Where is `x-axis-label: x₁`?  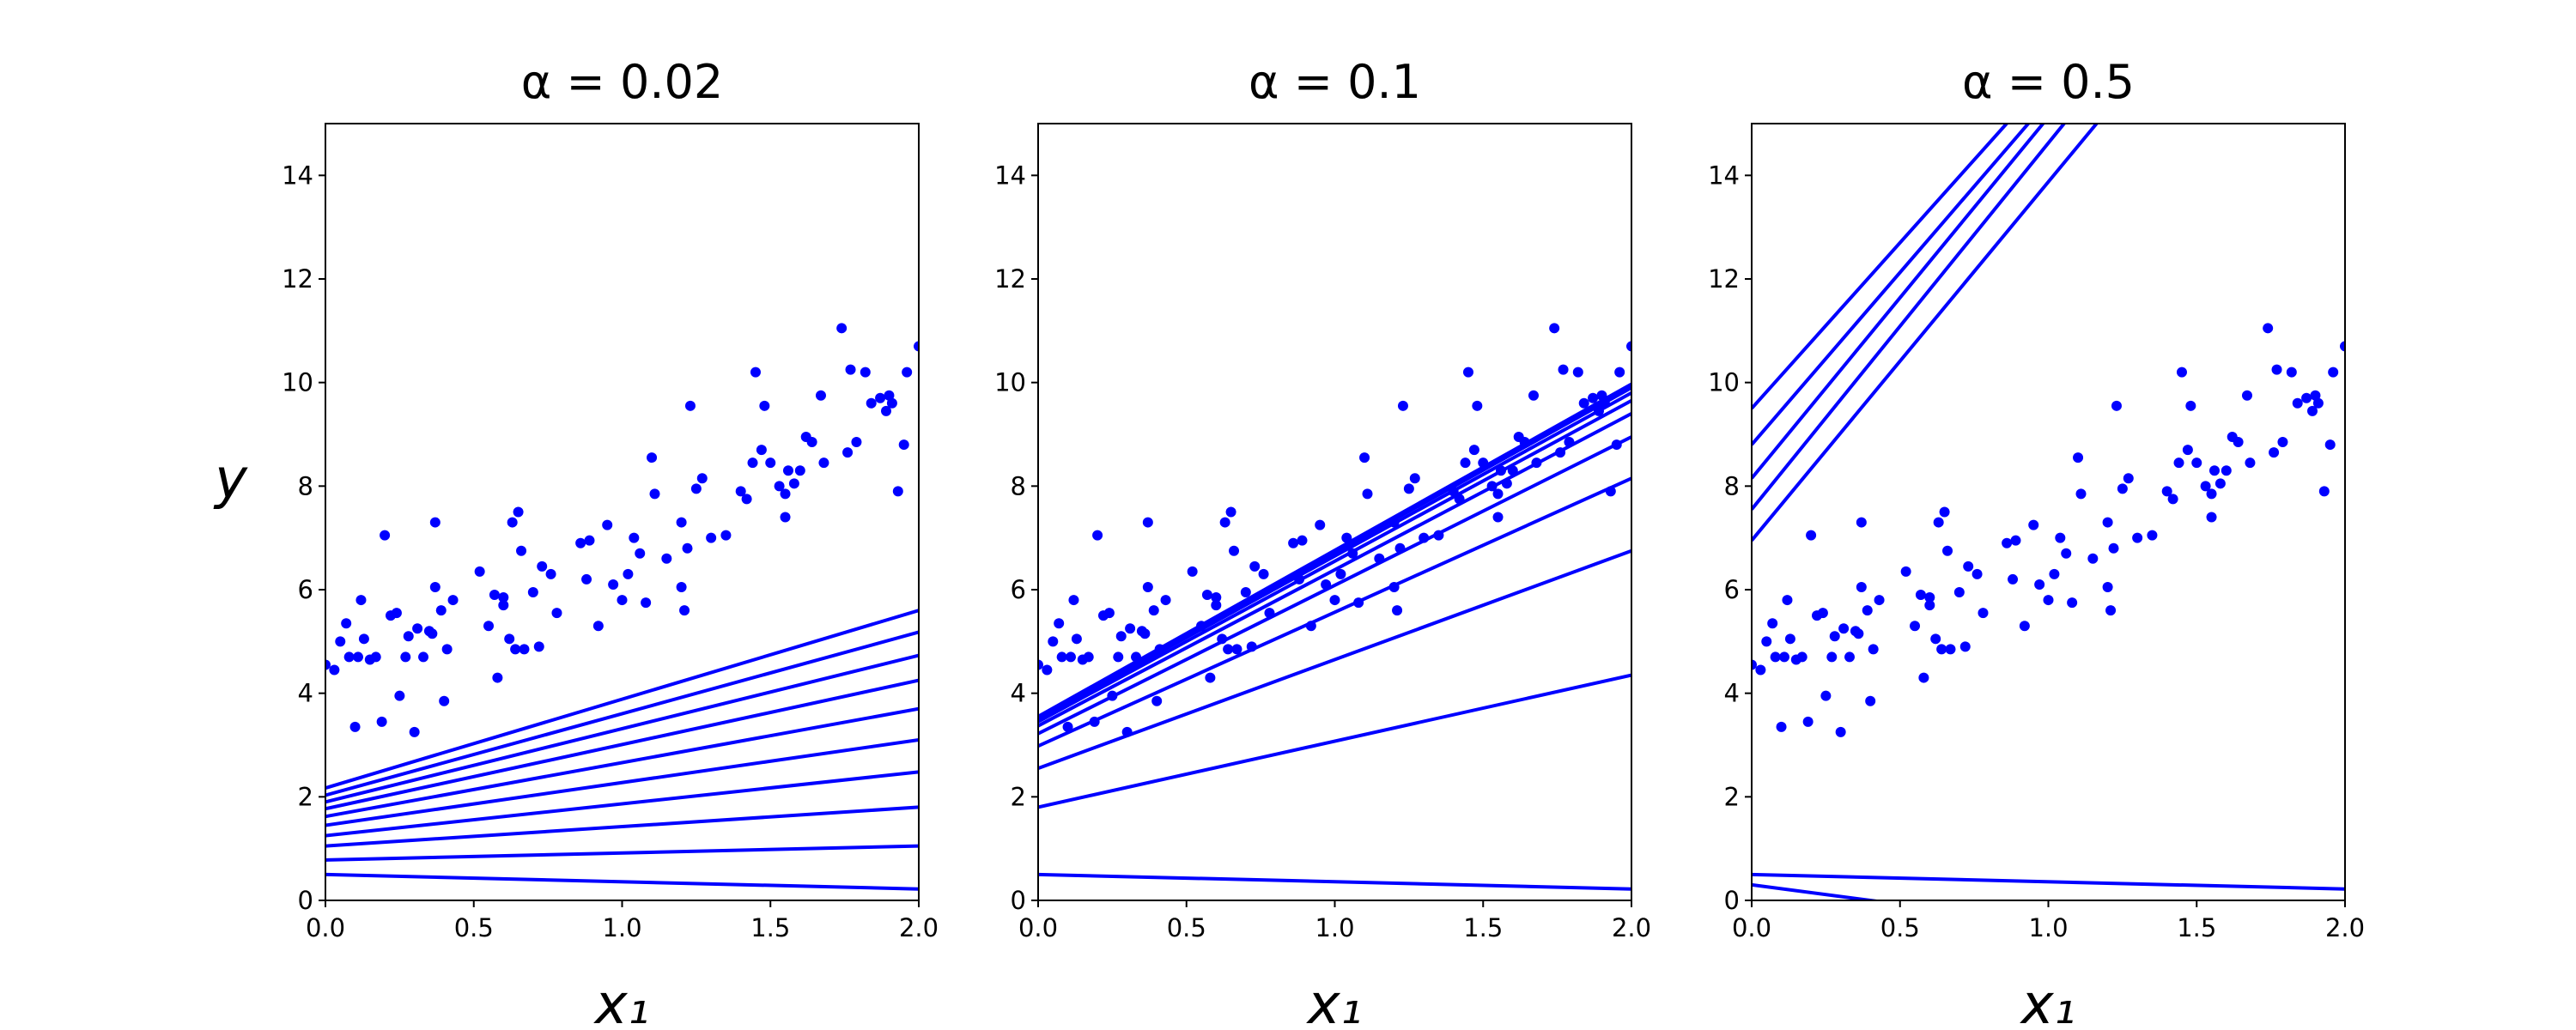
x-axis-label: x₁ is located at coordinates (621, 1001).